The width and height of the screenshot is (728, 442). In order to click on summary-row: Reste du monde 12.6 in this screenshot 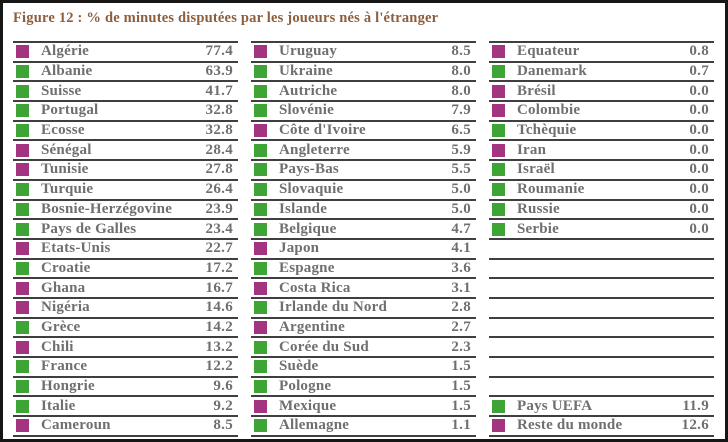, I will do `click(601, 427)`.